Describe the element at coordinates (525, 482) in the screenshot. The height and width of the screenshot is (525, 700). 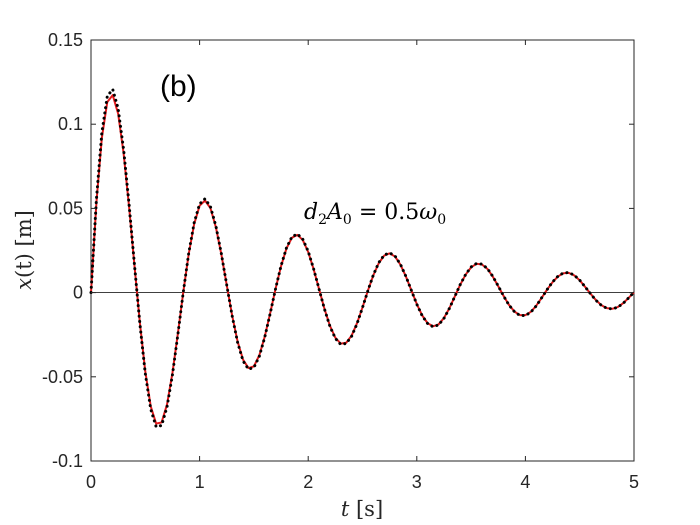
I see `x-tick-label: 4` at that location.